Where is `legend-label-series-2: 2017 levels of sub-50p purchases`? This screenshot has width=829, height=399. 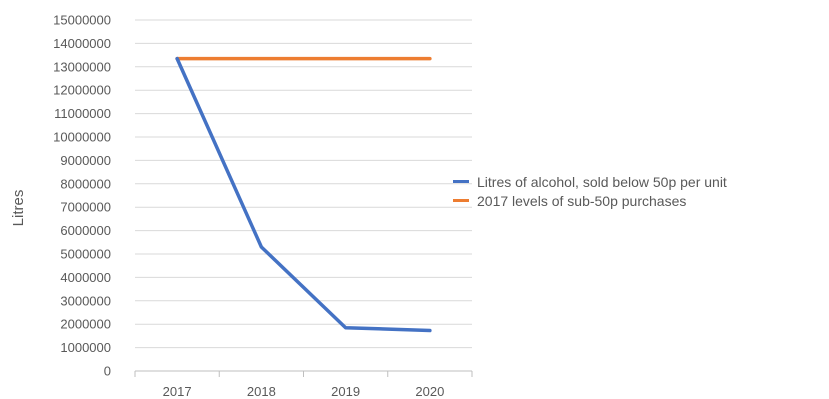 legend-label-series-2: 2017 levels of sub-50p purchases is located at coordinates (582, 200).